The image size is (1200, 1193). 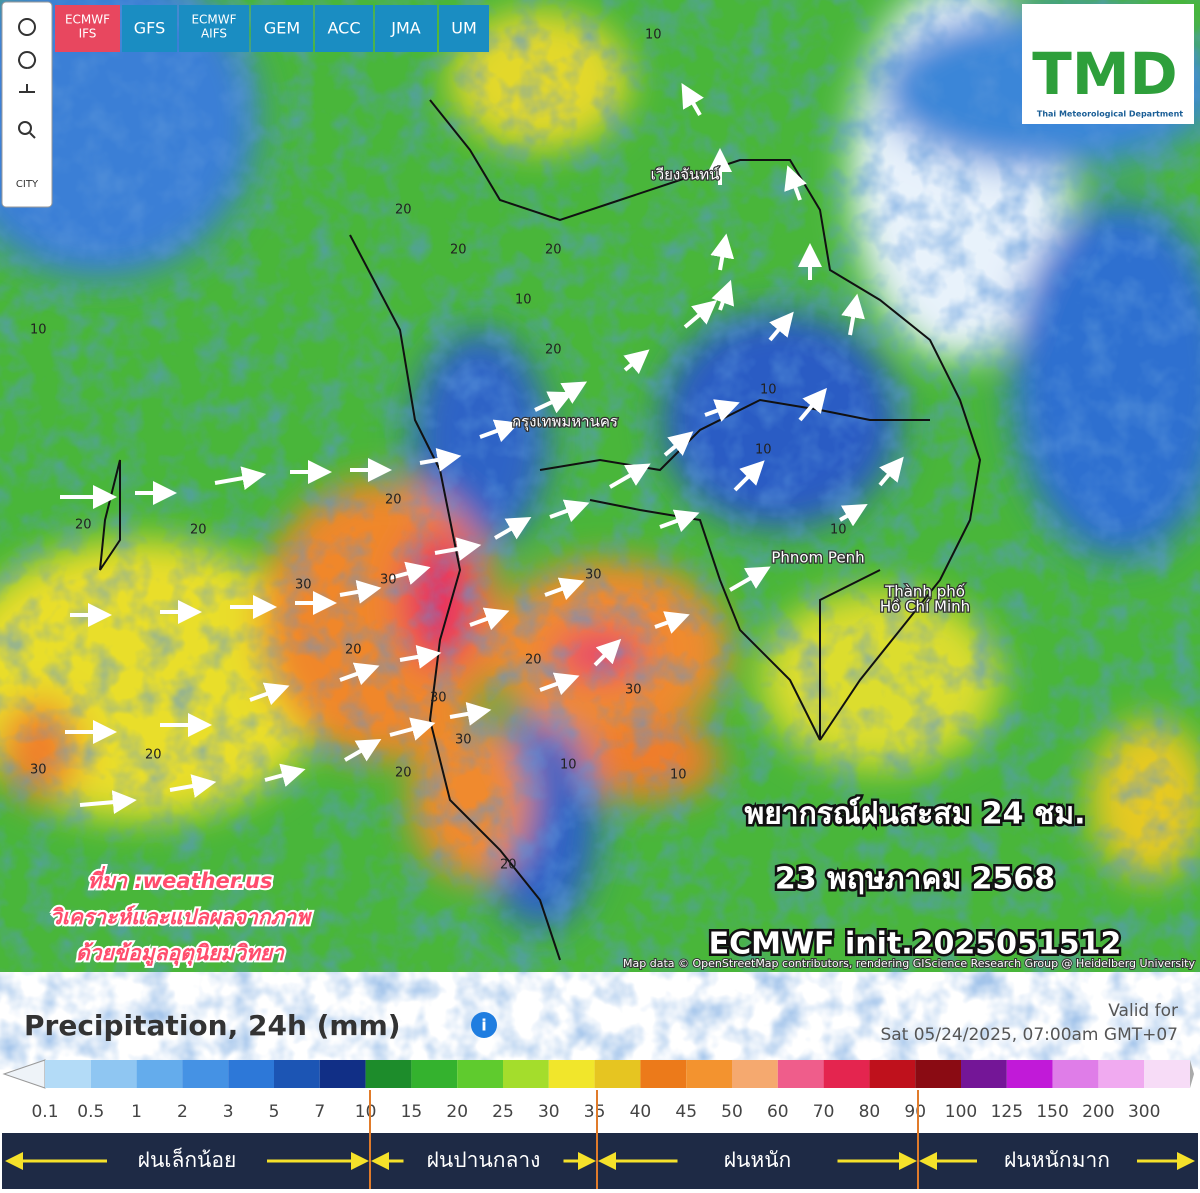 I want to click on scale-tick-label: 25, so click(x=503, y=1112).